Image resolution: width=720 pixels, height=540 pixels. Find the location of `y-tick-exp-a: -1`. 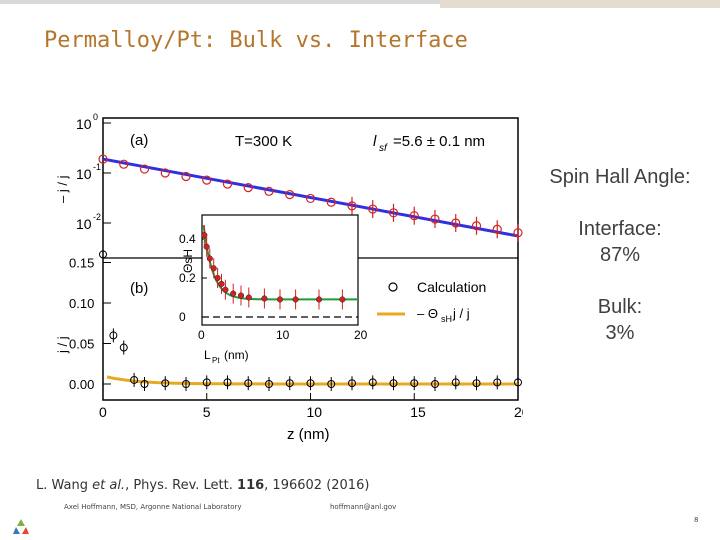

y-tick-exp-a: -1 is located at coordinates (97, 167).